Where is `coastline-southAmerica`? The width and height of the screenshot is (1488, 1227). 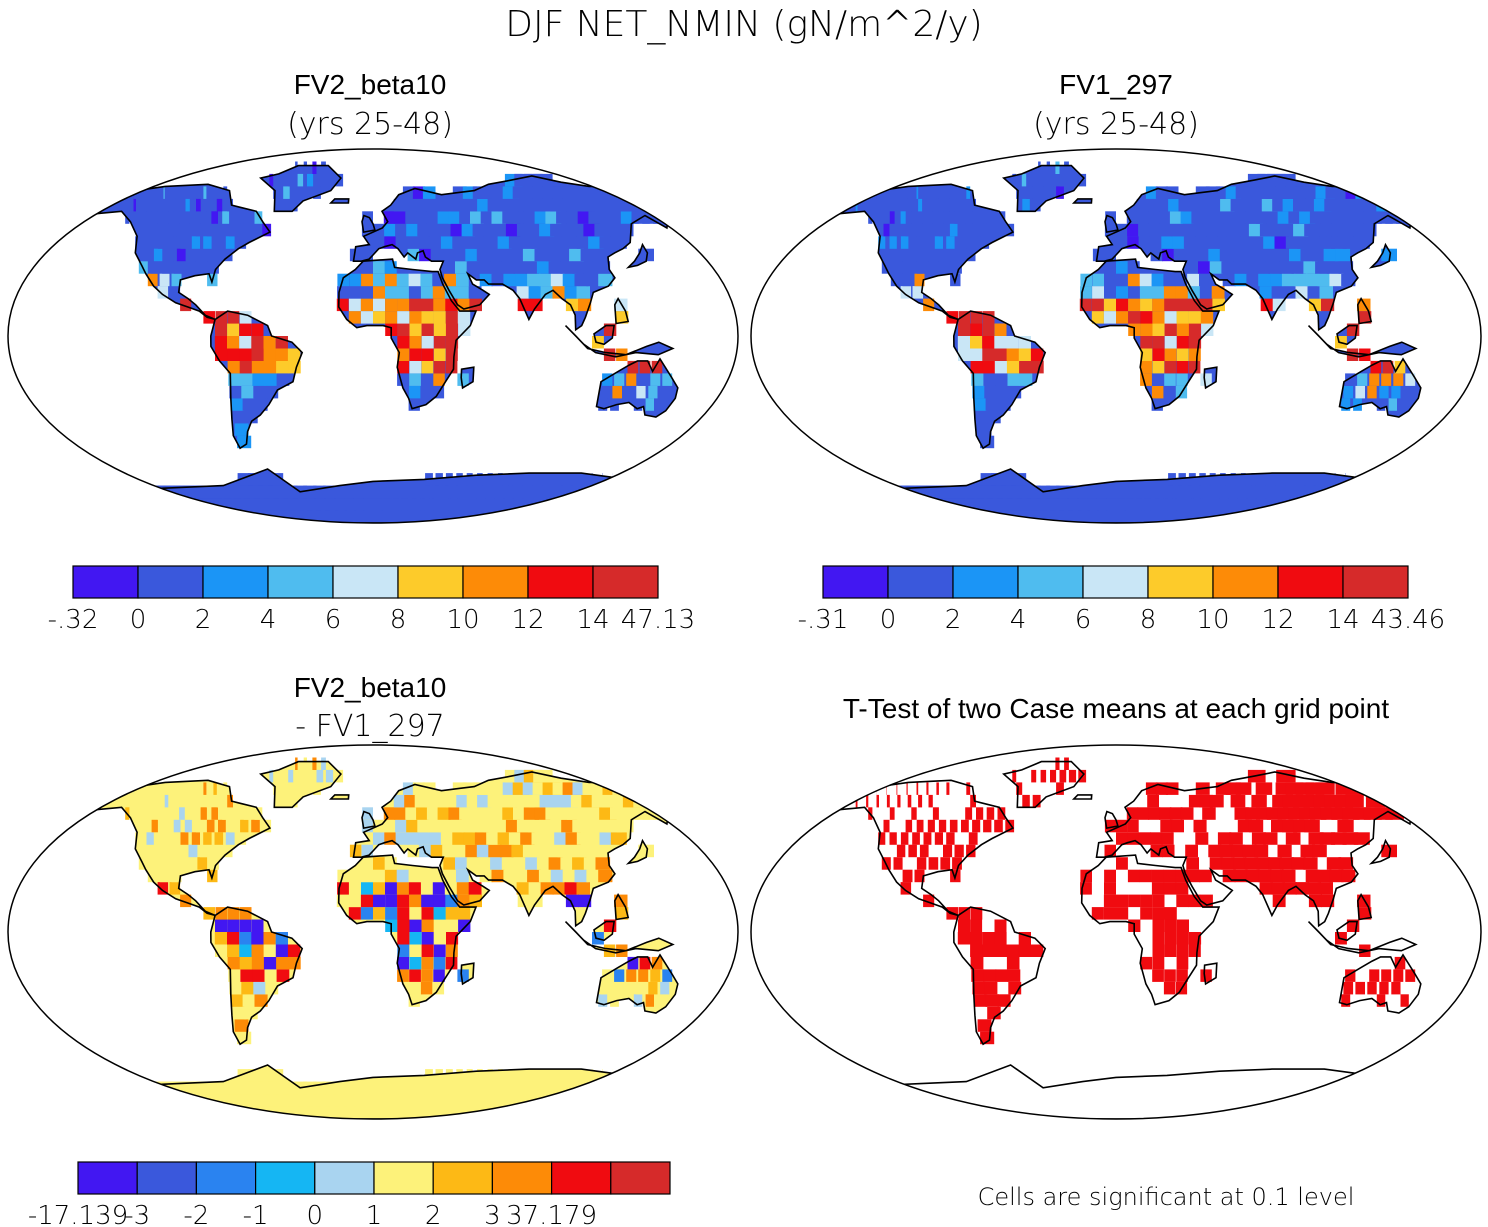
coastline-southAmerica is located at coordinates (999, 380).